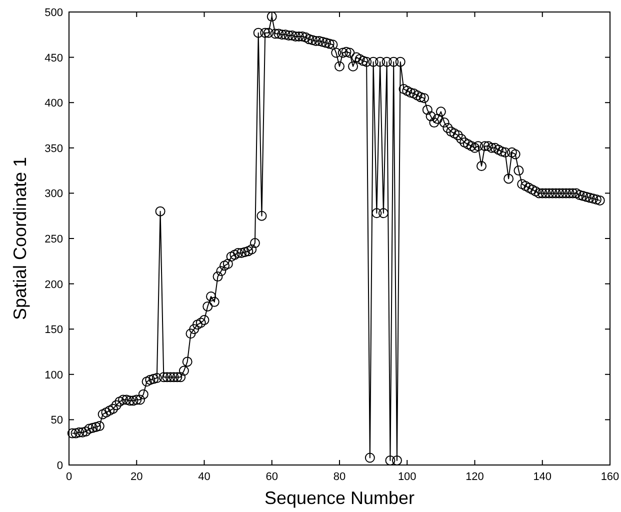 The image size is (621, 512). Describe the element at coordinates (407, 477) in the screenshot. I see `x-tick-label: 100` at that location.